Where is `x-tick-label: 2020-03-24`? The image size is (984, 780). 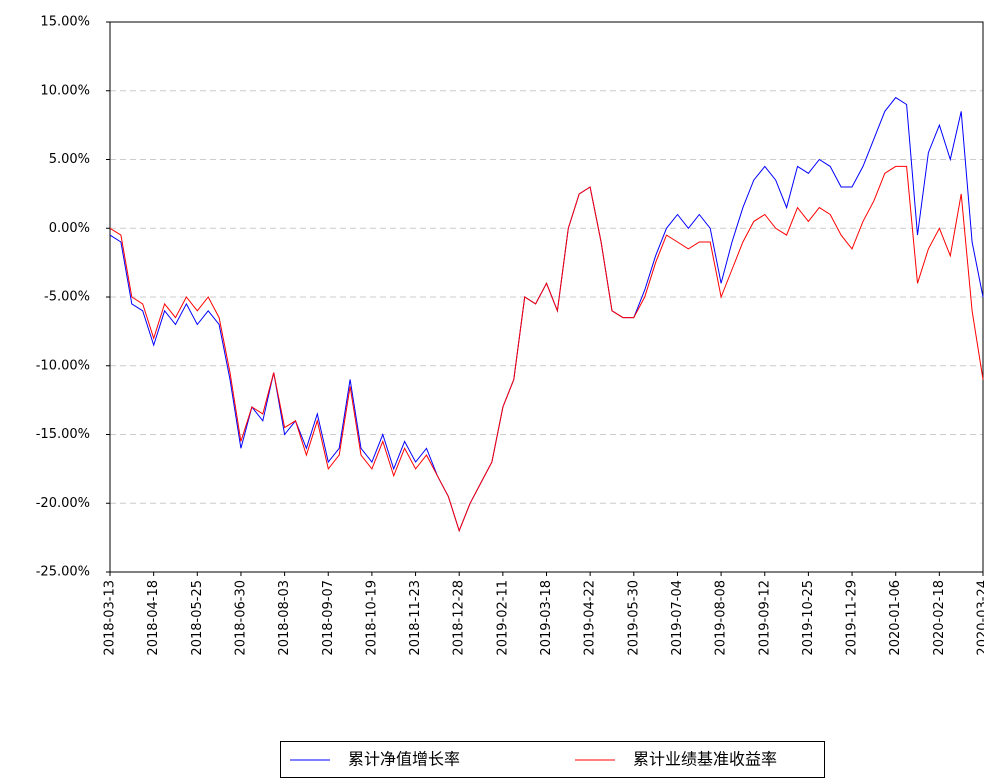 x-tick-label: 2020-03-24 is located at coordinates (980, 618).